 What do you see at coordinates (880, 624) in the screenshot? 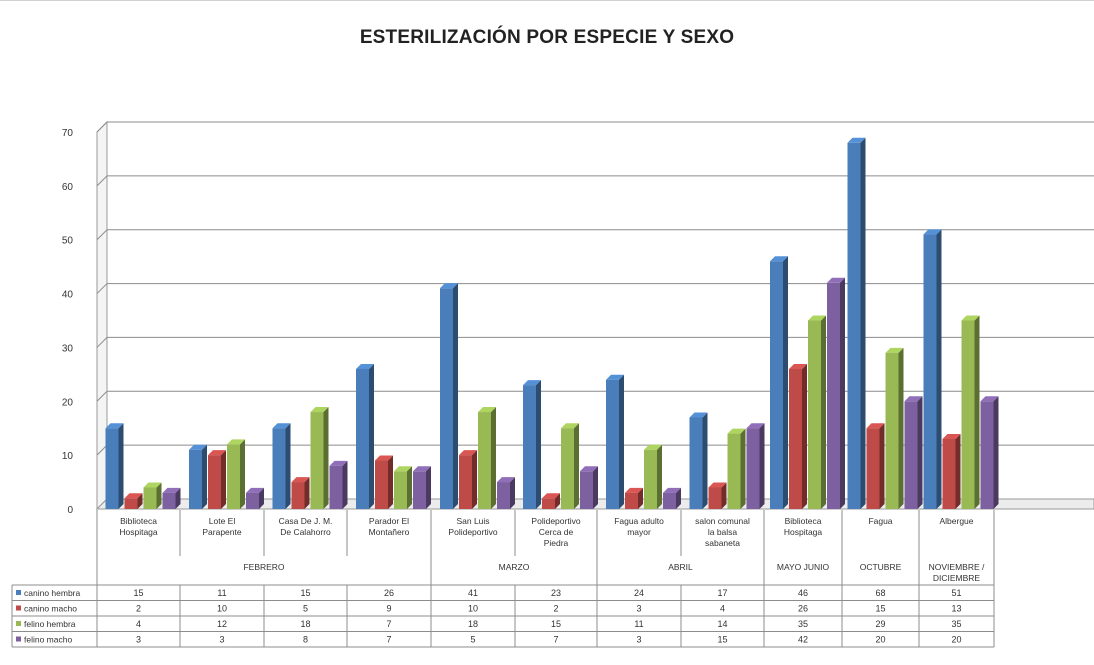
I see `data-table-value: 29` at bounding box center [880, 624].